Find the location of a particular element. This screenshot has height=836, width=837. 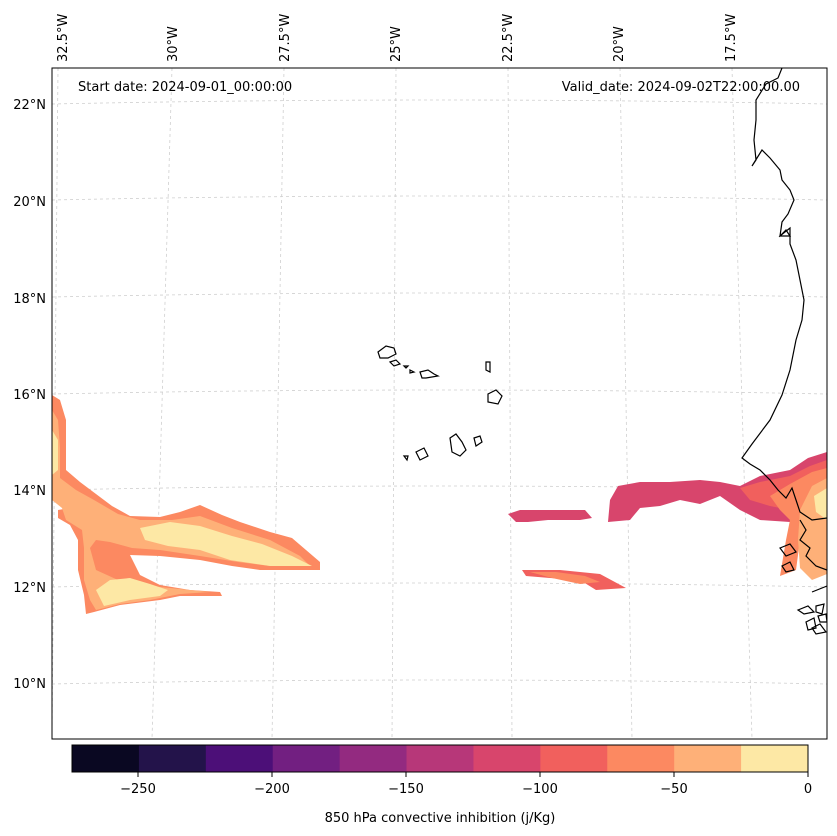

lat-label: 16°N is located at coordinates (29, 395).